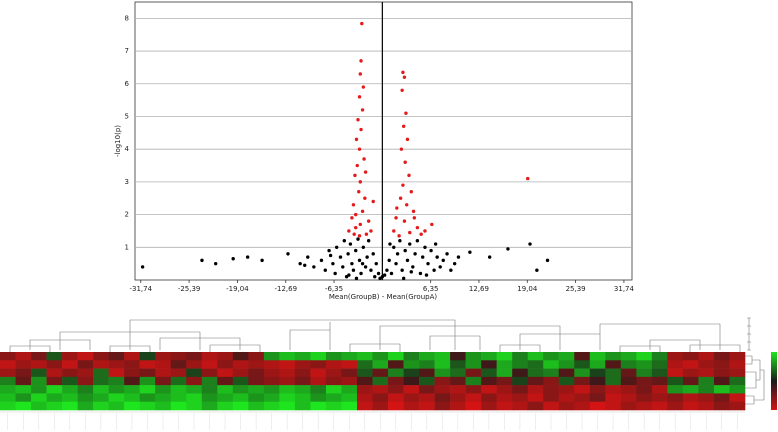 Image resolution: width=778 pixels, height=432 pixels. Describe the element at coordinates (127, 51) in the screenshot. I see `y-tick-label: 7` at that location.